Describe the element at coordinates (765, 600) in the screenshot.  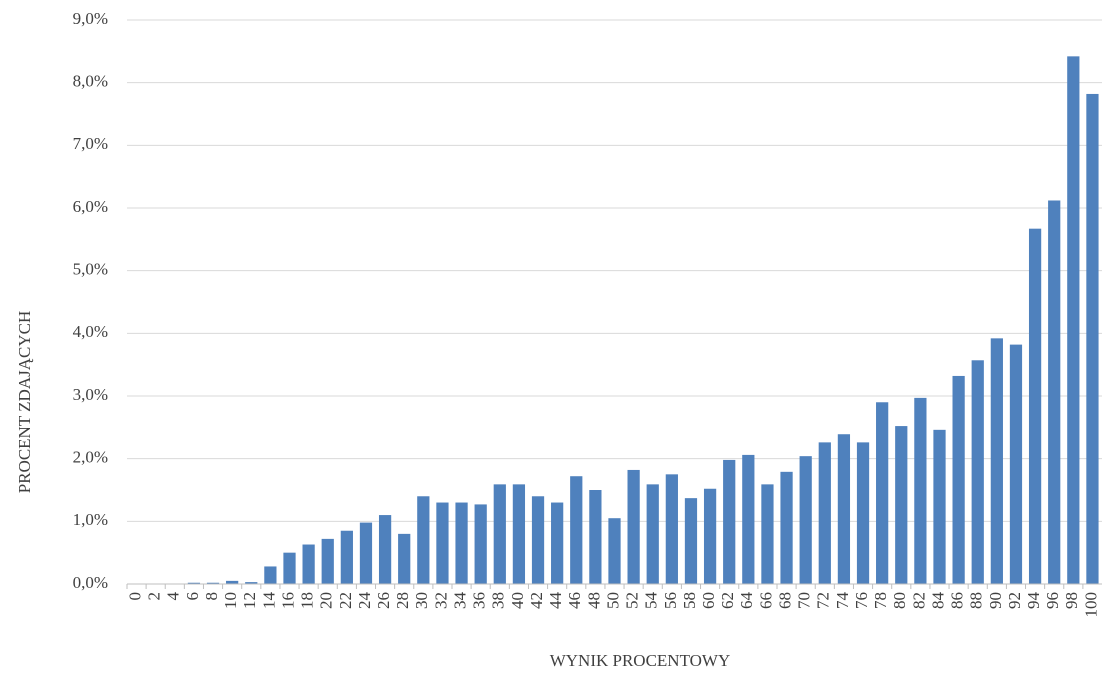
I see `x-tick-label: 66` at that location.